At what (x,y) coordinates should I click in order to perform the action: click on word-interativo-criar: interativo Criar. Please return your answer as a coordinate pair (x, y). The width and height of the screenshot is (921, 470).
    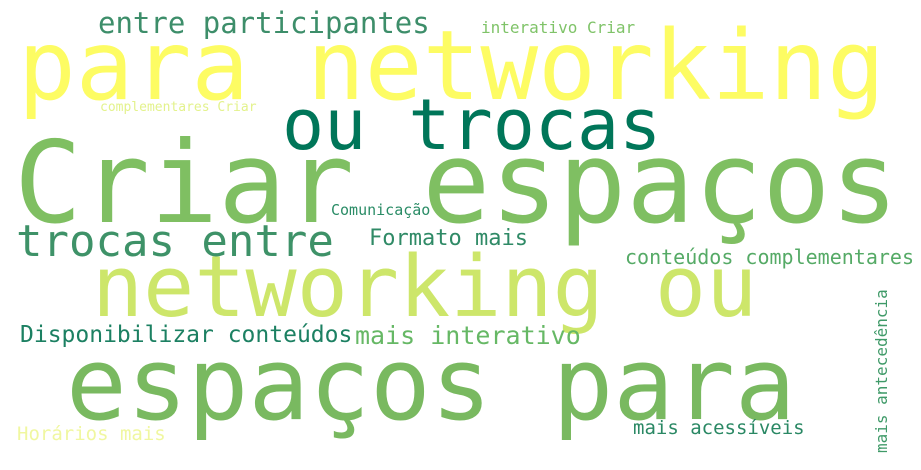
    Looking at the image, I should click on (558, 27).